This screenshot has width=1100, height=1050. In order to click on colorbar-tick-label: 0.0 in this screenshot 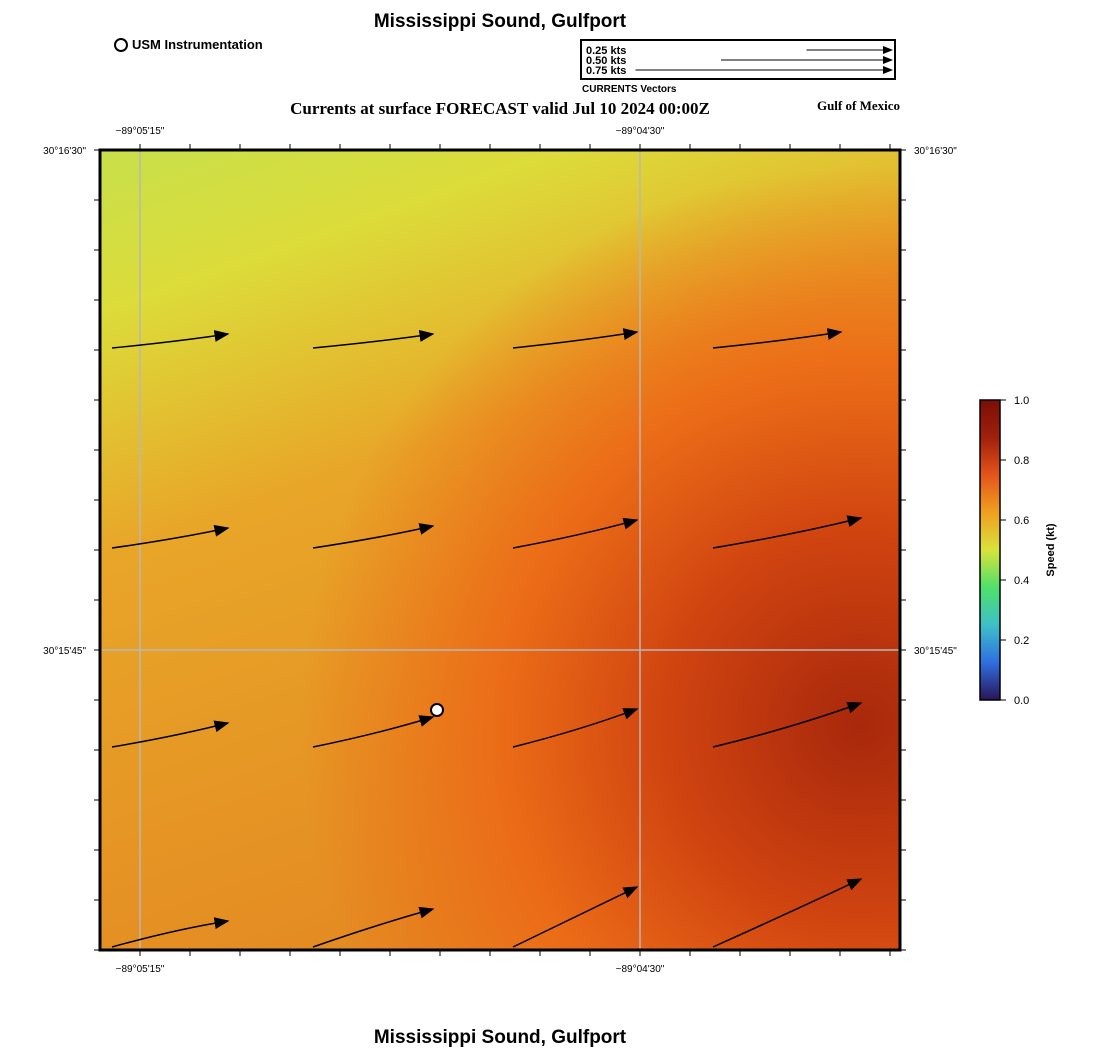, I will do `click(1021, 701)`.